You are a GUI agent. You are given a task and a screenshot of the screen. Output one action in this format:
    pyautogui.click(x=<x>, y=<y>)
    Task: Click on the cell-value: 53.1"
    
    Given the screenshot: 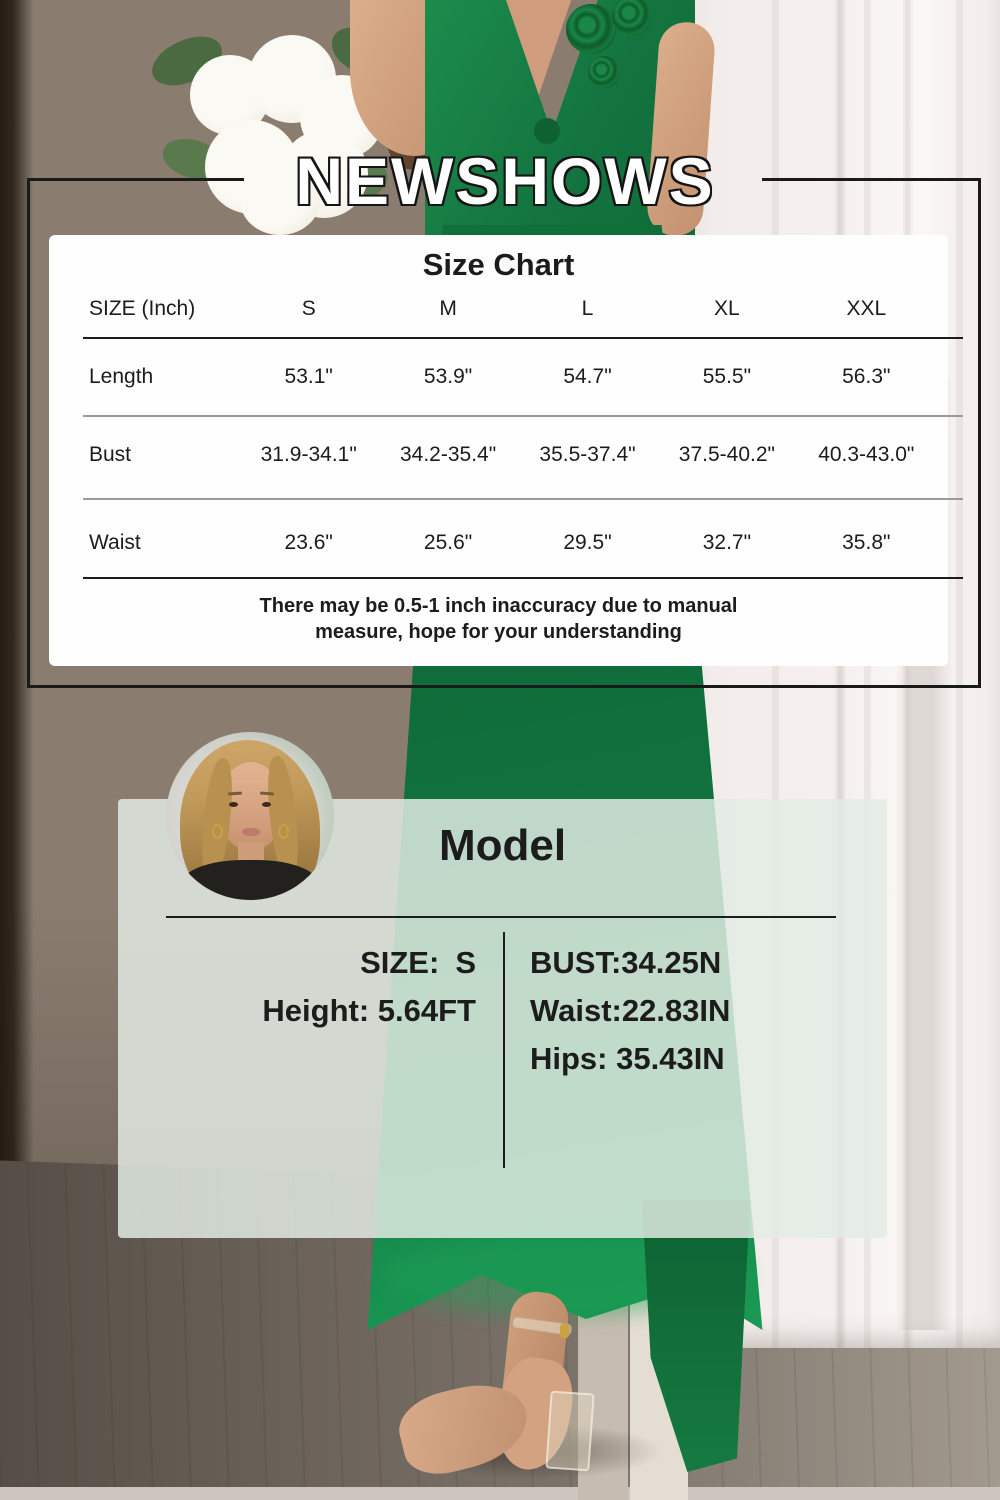 What is the action you would take?
    pyautogui.click(x=308, y=376)
    